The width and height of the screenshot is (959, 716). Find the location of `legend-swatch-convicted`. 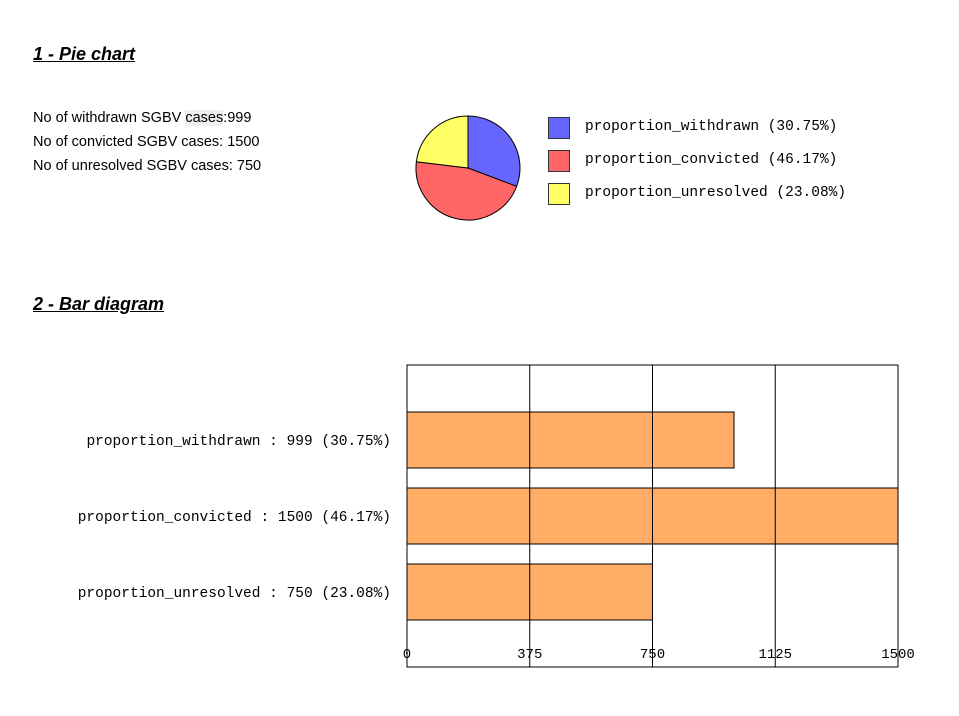

legend-swatch-convicted is located at coordinates (559, 161).